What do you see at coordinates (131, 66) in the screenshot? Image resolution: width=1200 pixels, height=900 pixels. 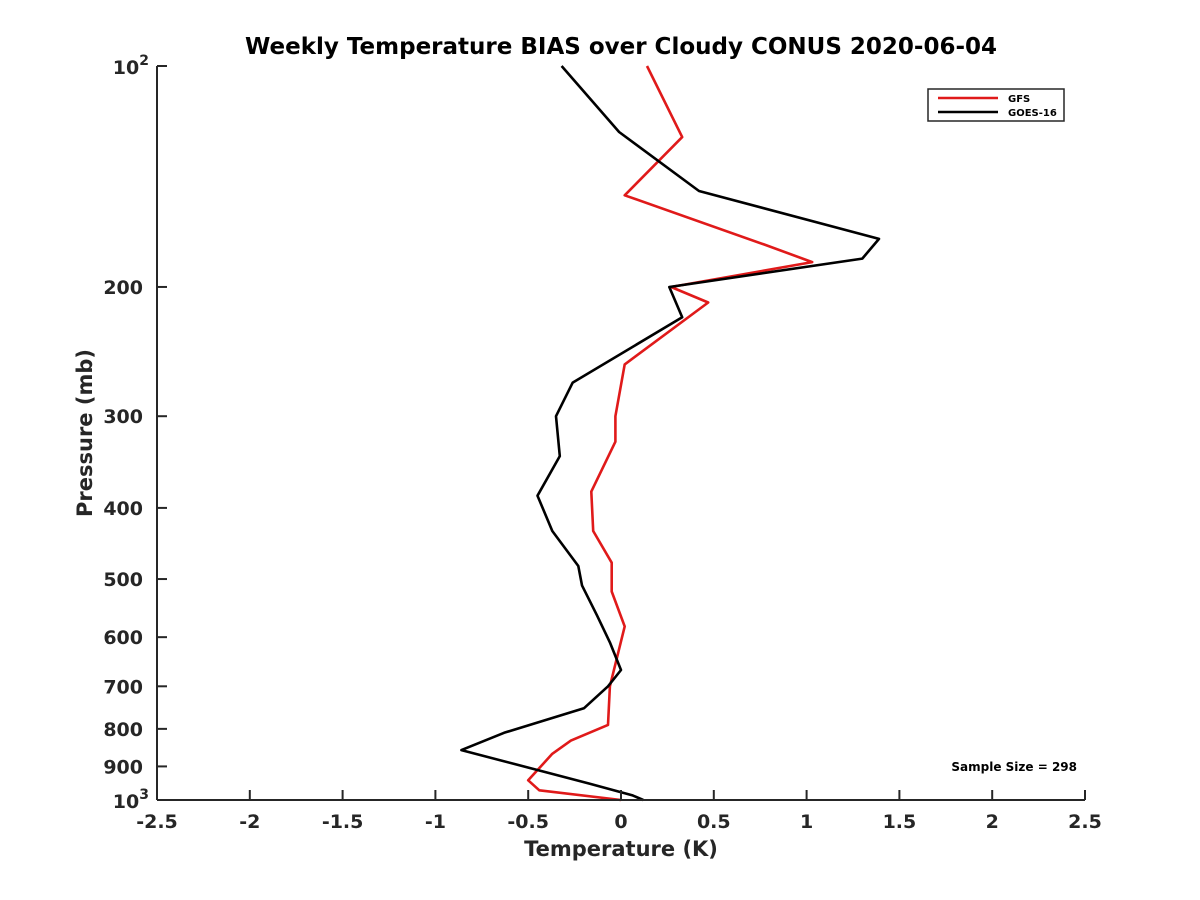 I see `y-tick-label: 10²` at bounding box center [131, 66].